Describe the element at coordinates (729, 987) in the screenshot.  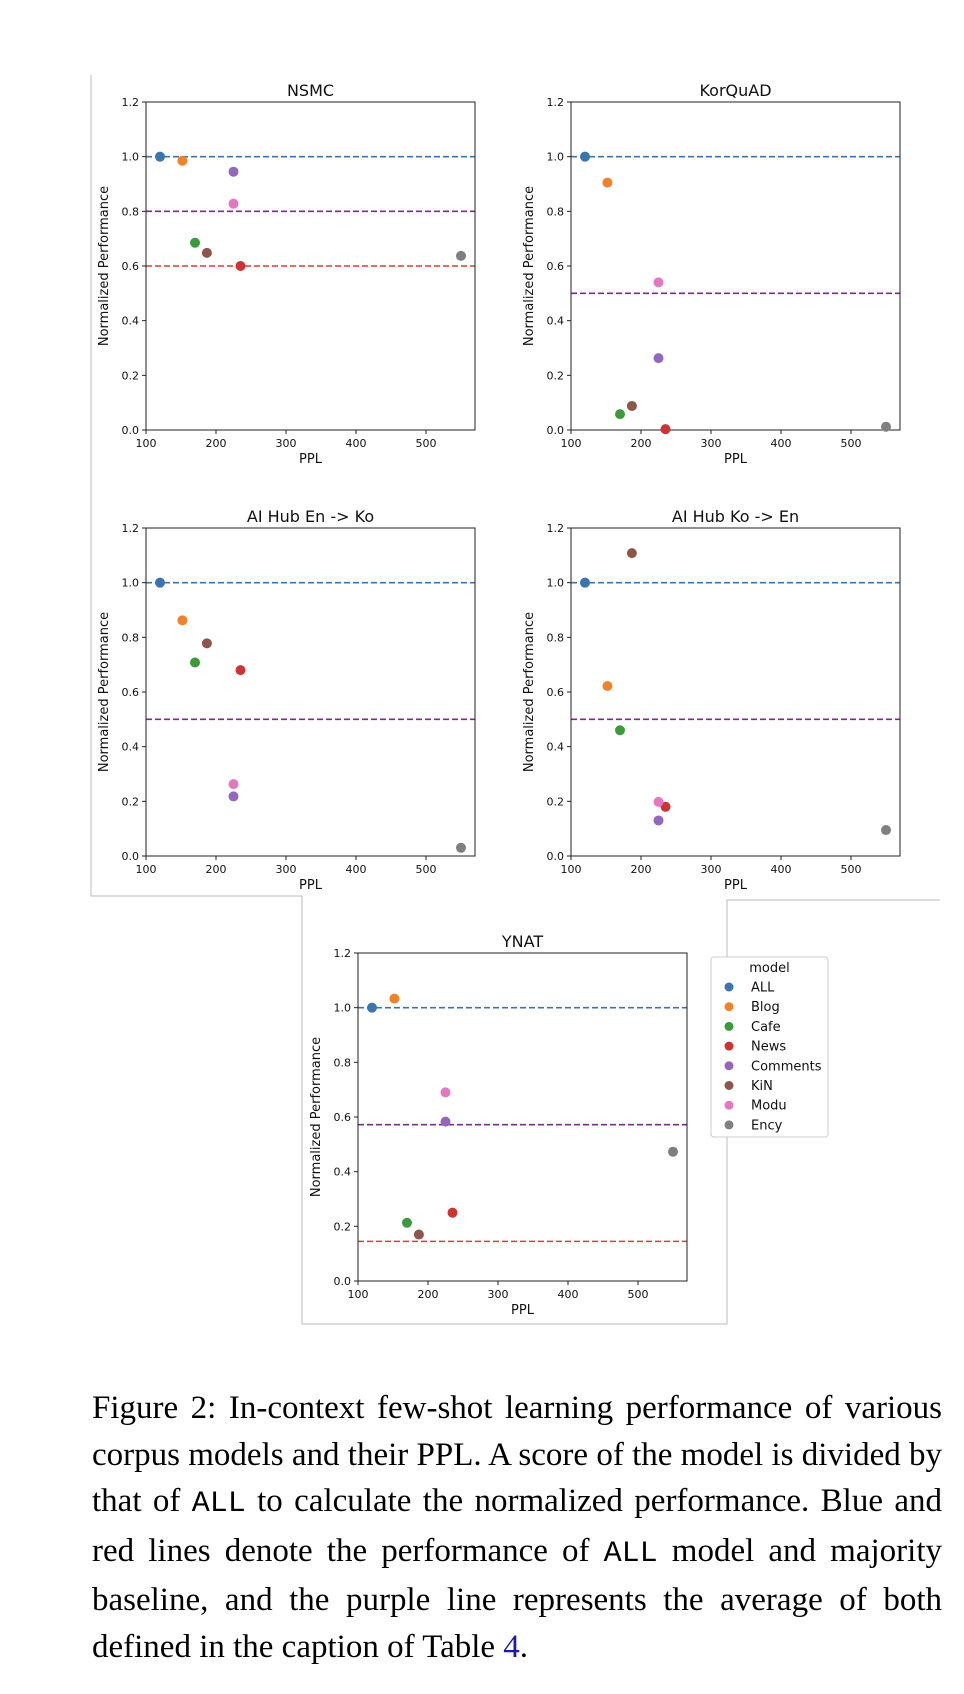
I see `legend-marker-all` at that location.